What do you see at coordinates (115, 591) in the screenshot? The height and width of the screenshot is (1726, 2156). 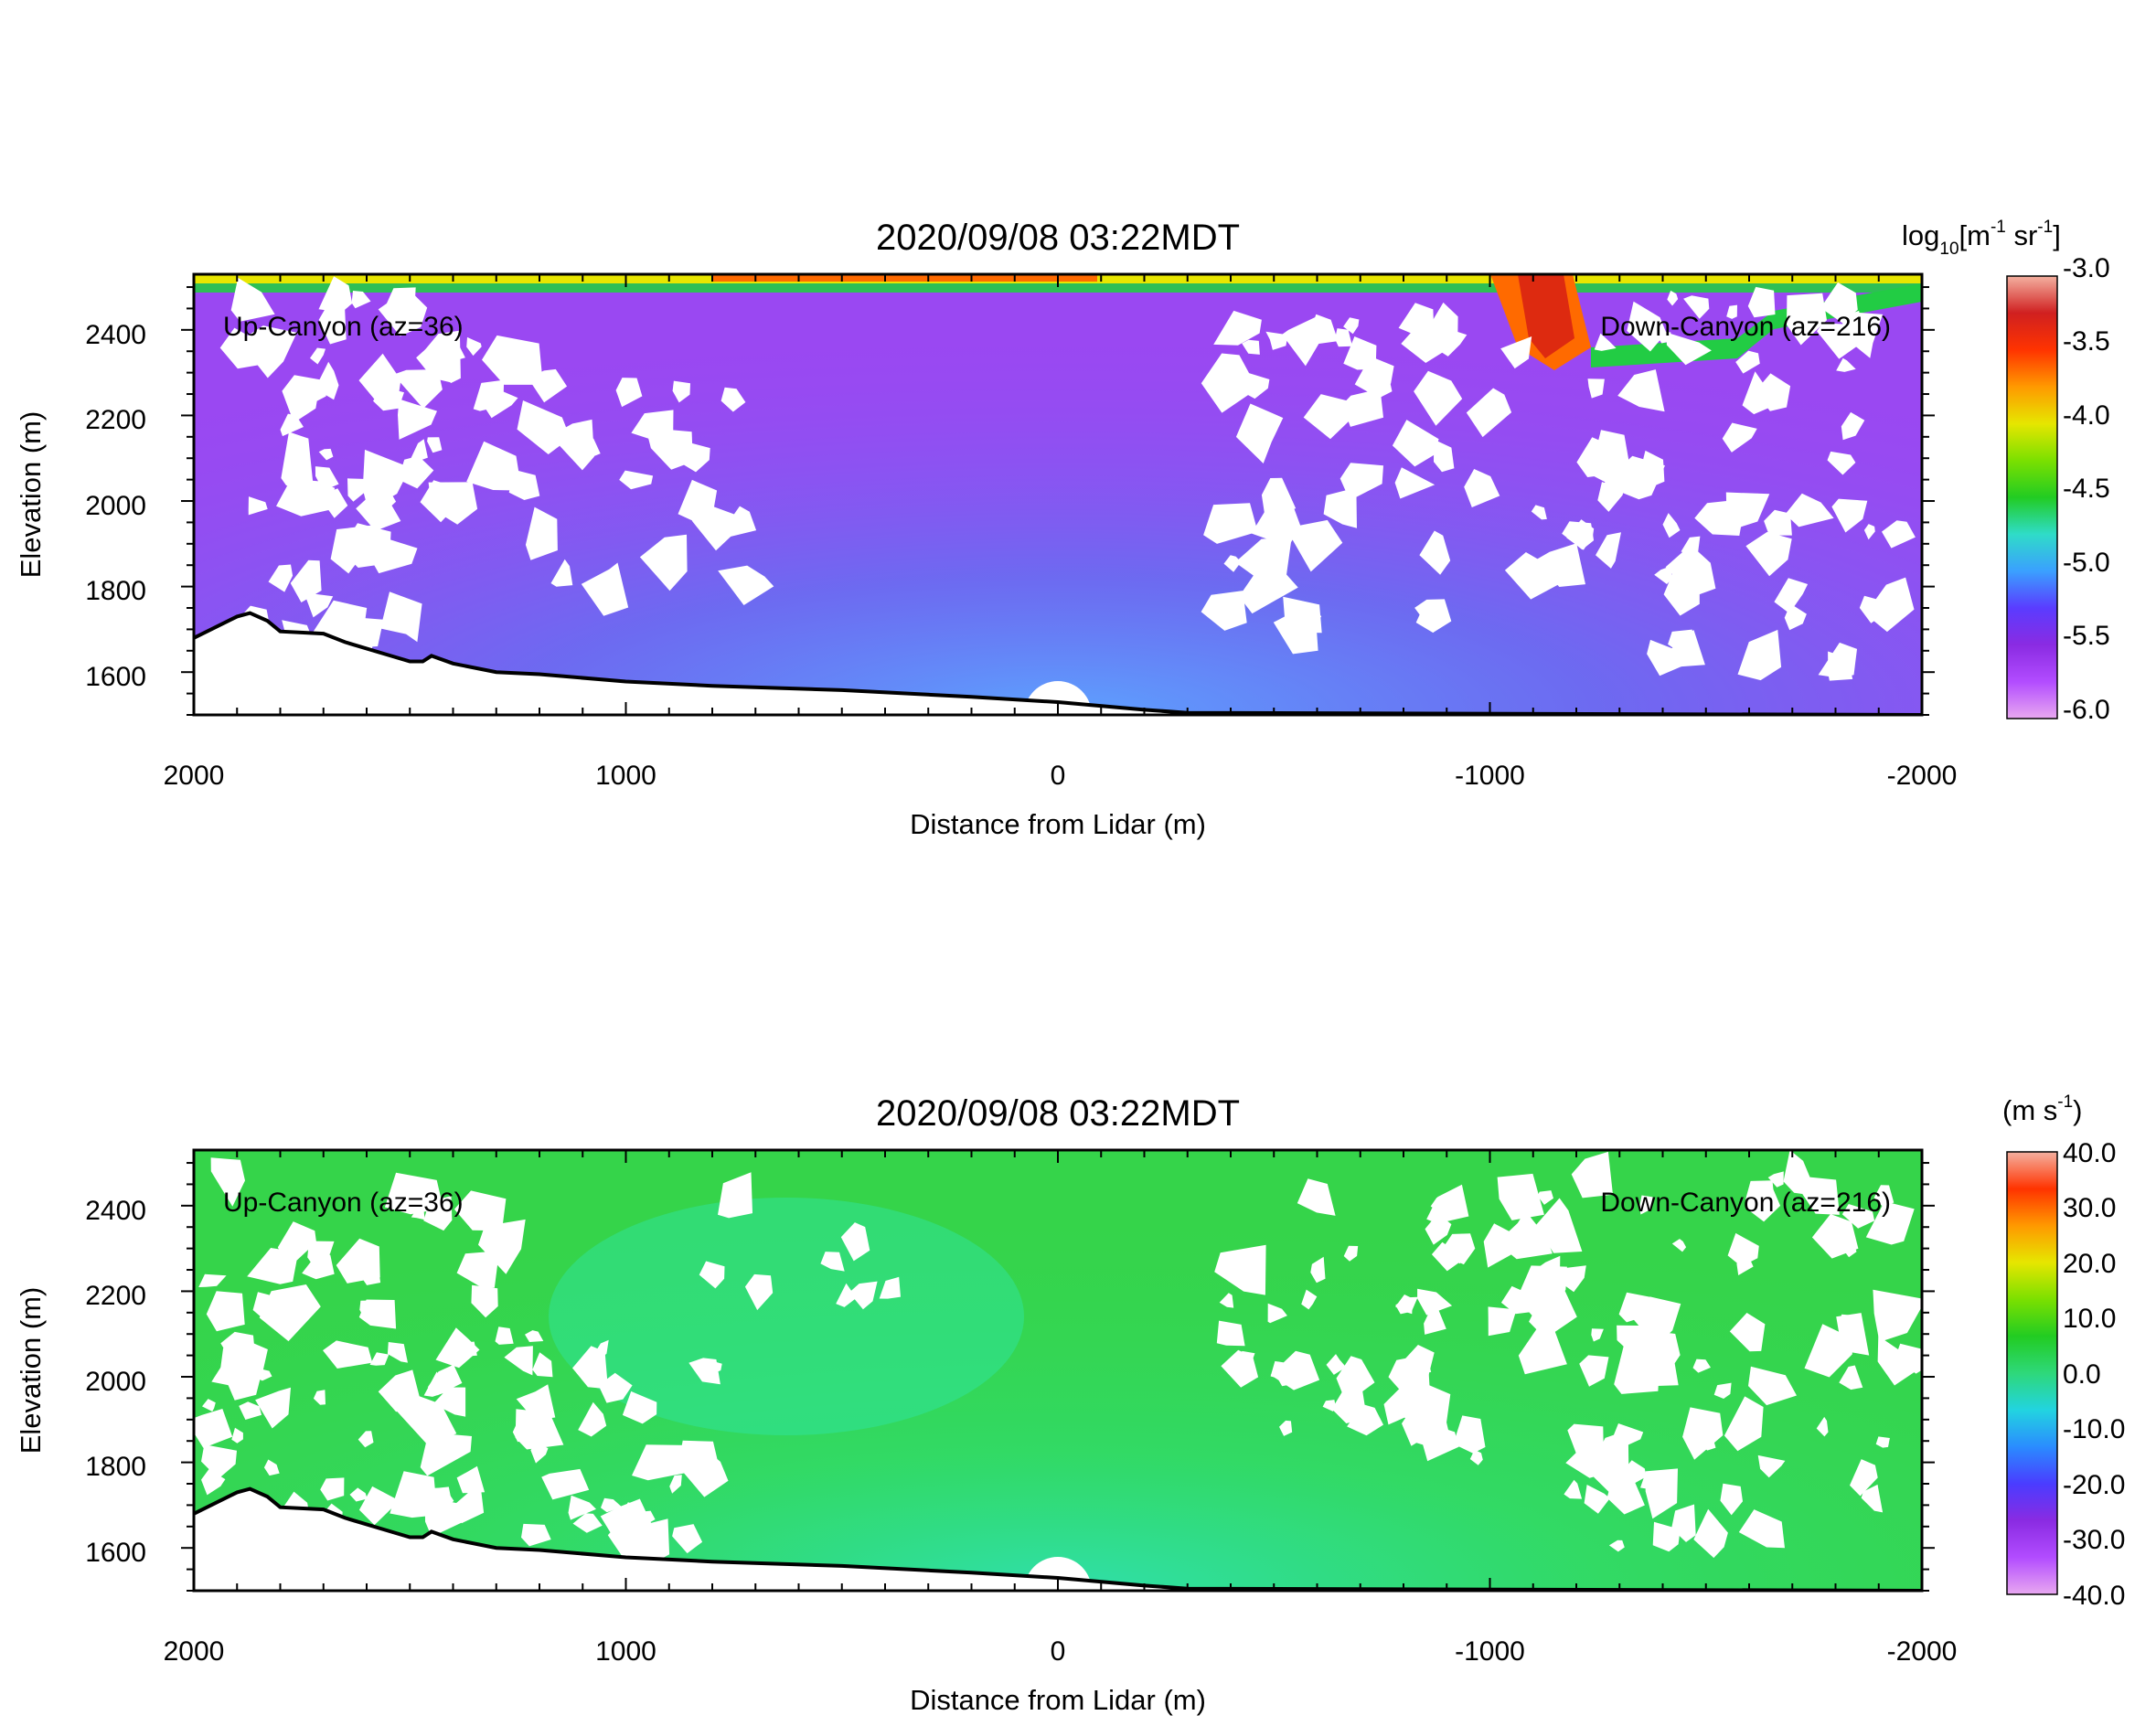 I see `y-tick-label: 1800` at bounding box center [115, 591].